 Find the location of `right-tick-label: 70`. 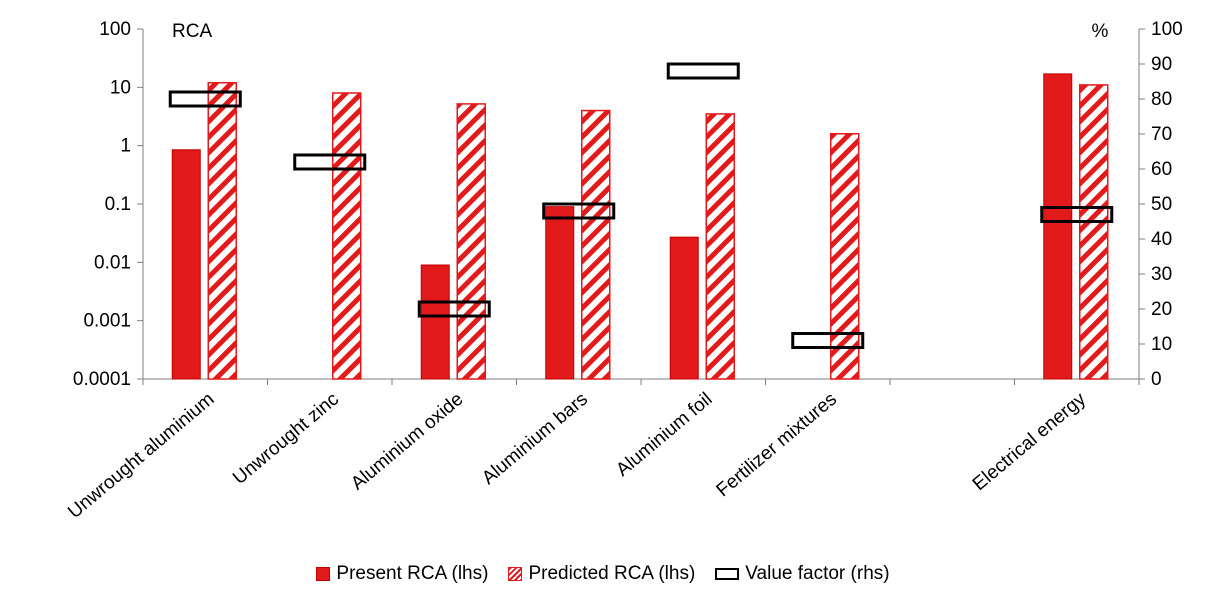

right-tick-label: 70 is located at coordinates (1161, 134).